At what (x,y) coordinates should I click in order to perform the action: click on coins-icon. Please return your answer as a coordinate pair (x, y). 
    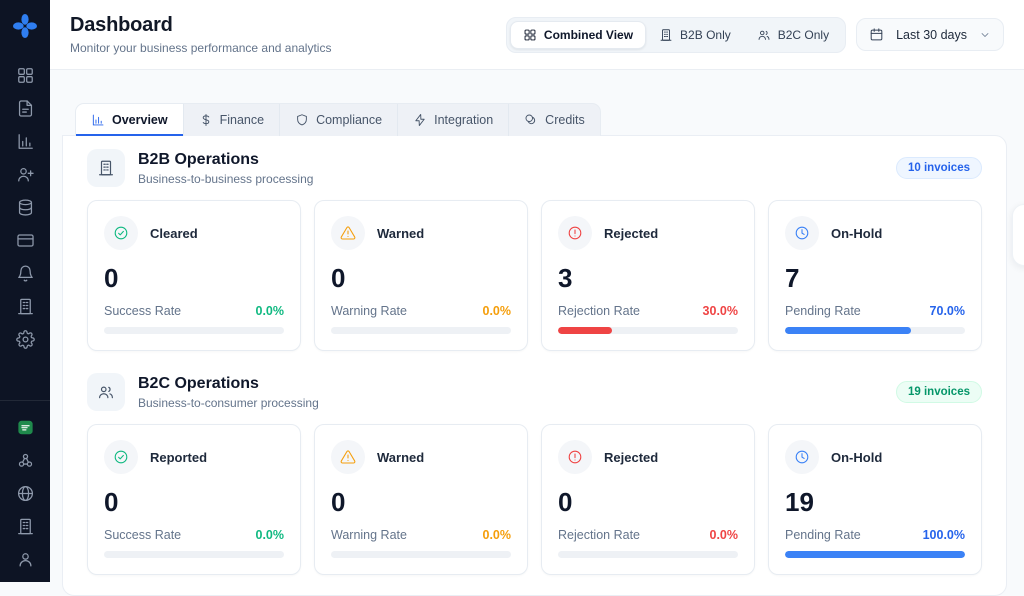
    Looking at the image, I should click on (531, 120).